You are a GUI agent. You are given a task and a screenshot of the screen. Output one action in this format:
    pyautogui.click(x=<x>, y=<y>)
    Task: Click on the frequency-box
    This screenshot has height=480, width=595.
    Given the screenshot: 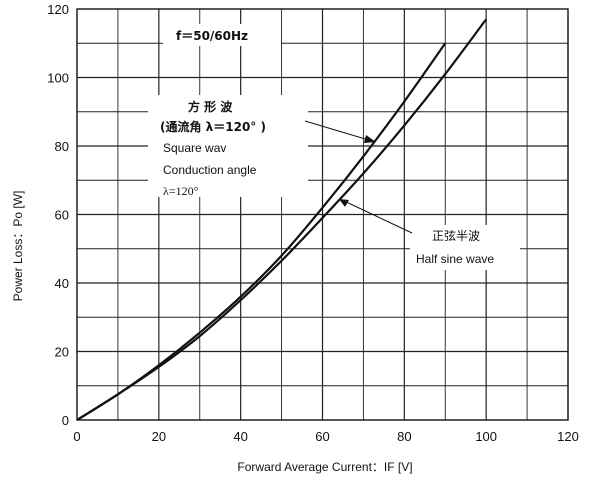 What is the action you would take?
    pyautogui.click(x=222, y=35)
    